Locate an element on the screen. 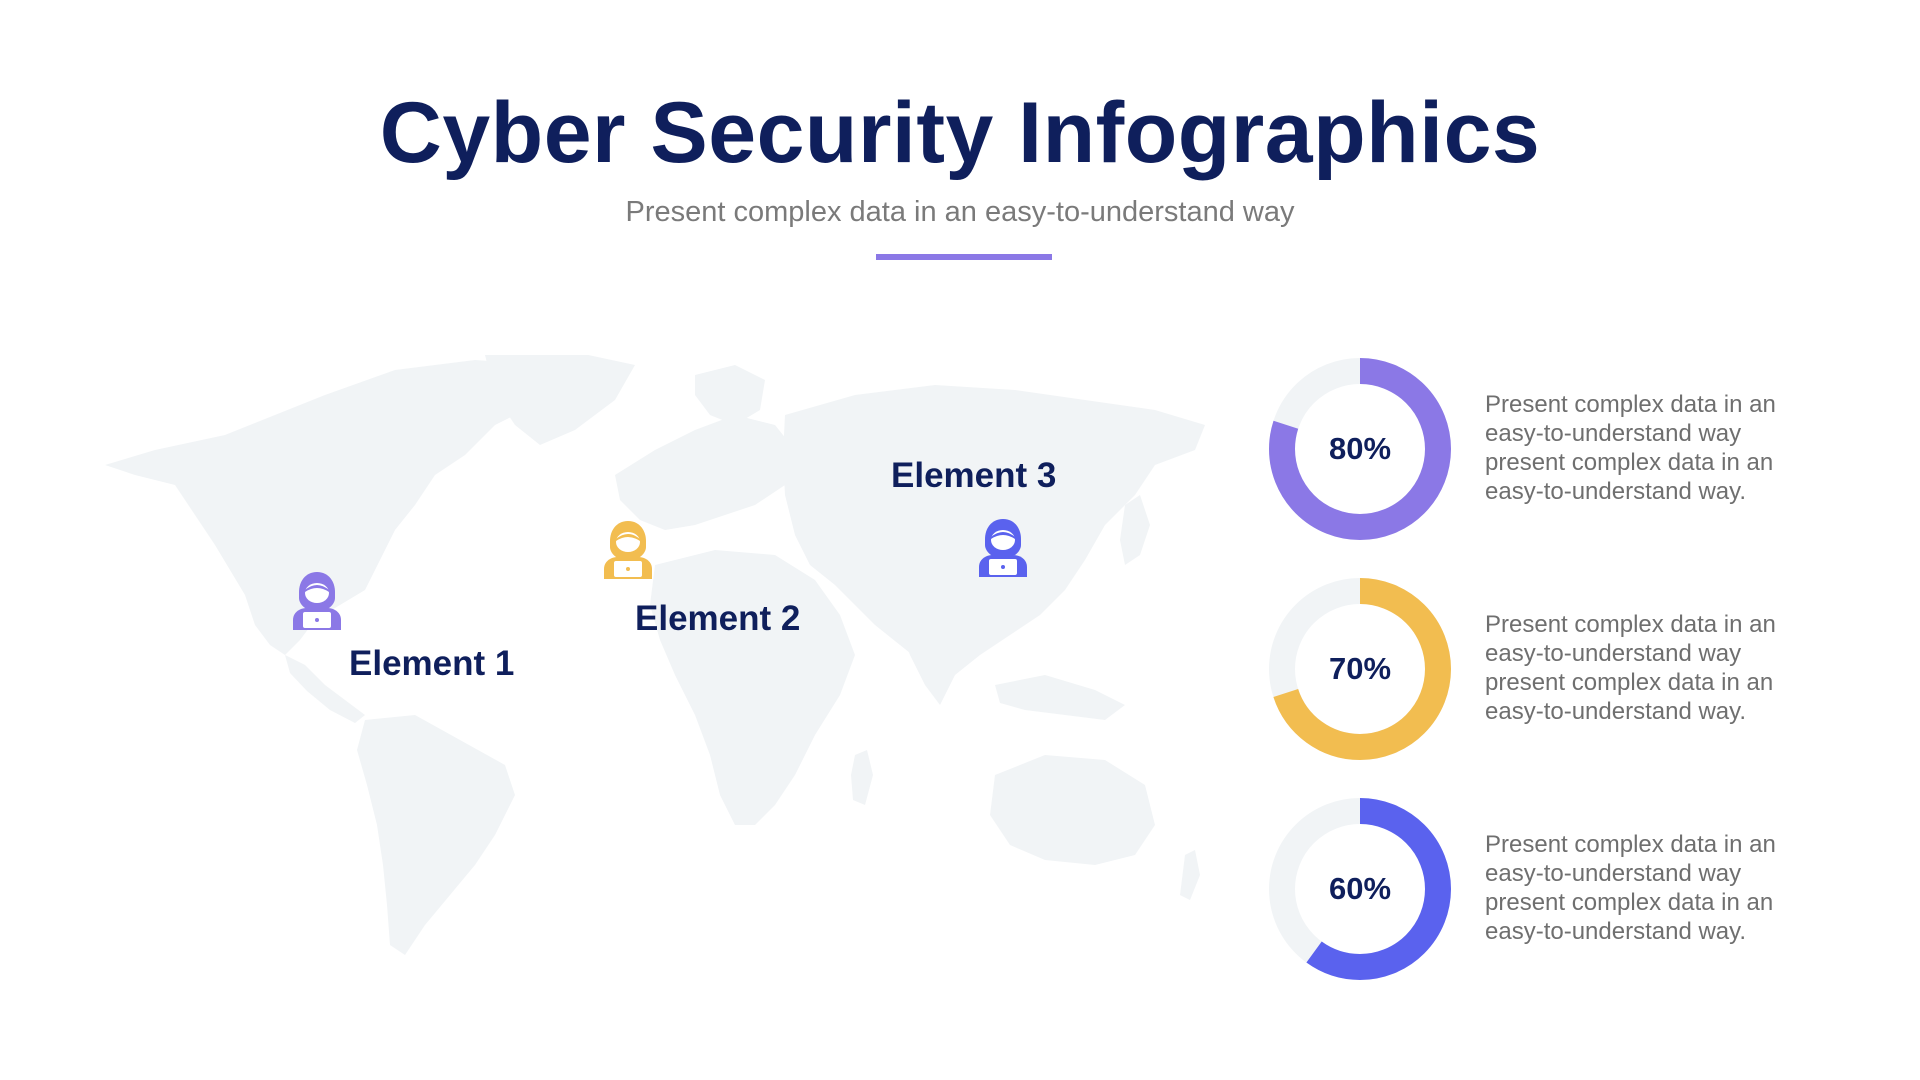 The image size is (1920, 1080). map-south-america is located at coordinates (436, 835).